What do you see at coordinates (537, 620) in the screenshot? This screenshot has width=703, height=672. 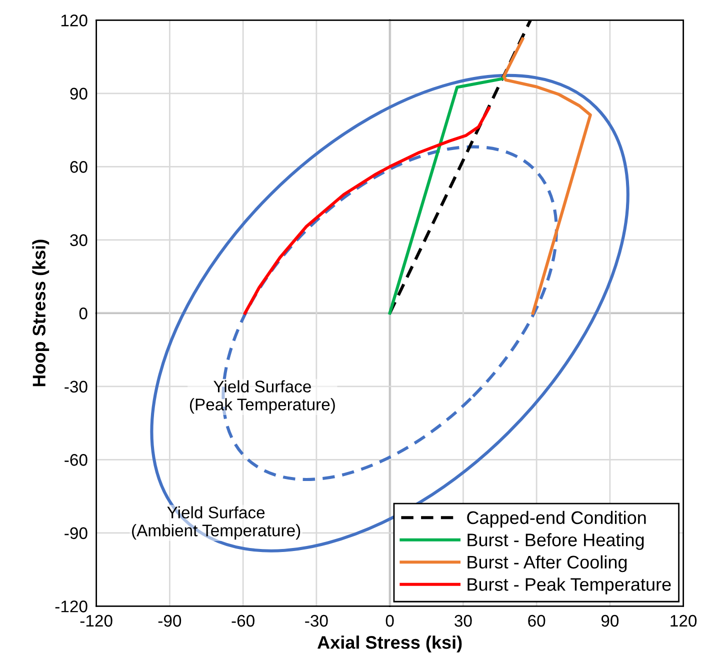 I see `x-tick-label: 60` at bounding box center [537, 620].